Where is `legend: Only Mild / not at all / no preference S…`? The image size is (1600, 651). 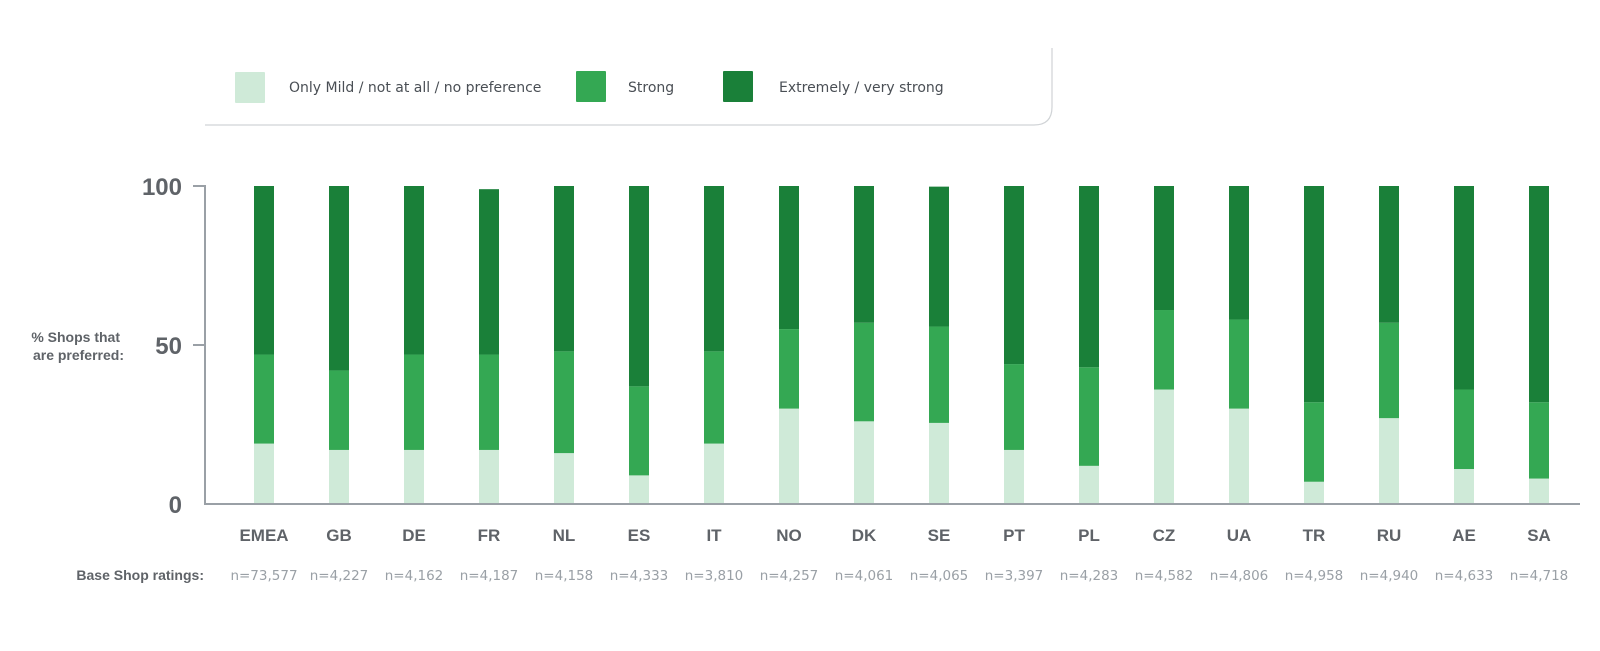
legend: Only Mild / not at all / no preference S… is located at coordinates (629, 87).